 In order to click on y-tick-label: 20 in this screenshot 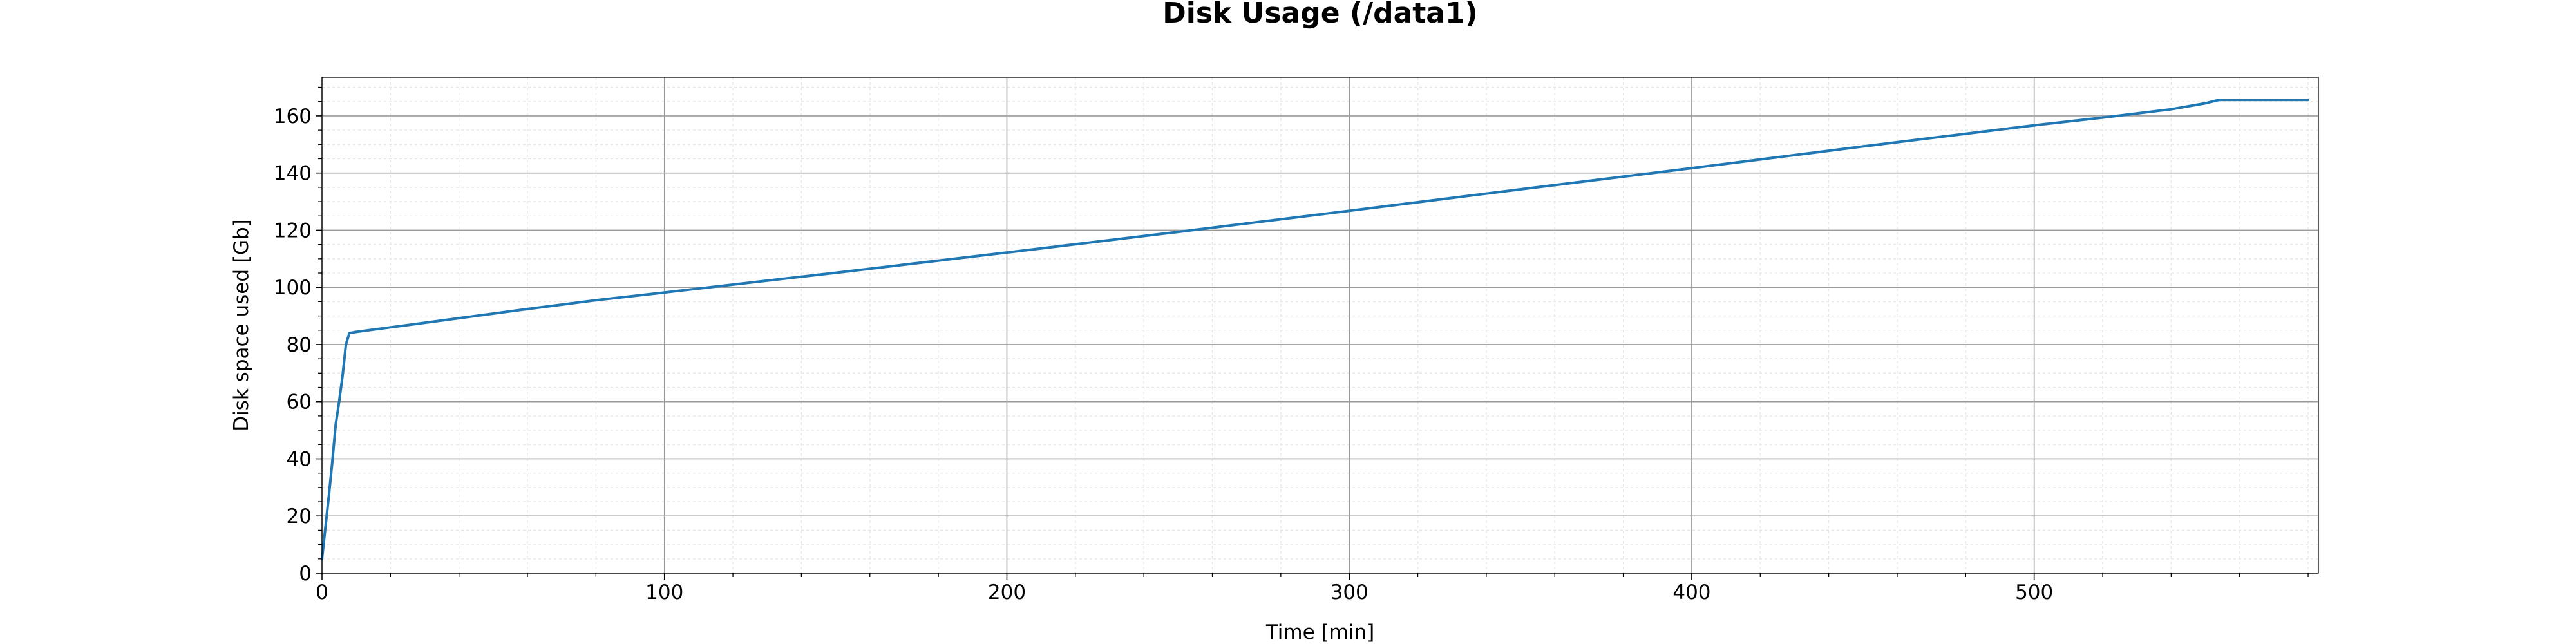, I will do `click(299, 516)`.